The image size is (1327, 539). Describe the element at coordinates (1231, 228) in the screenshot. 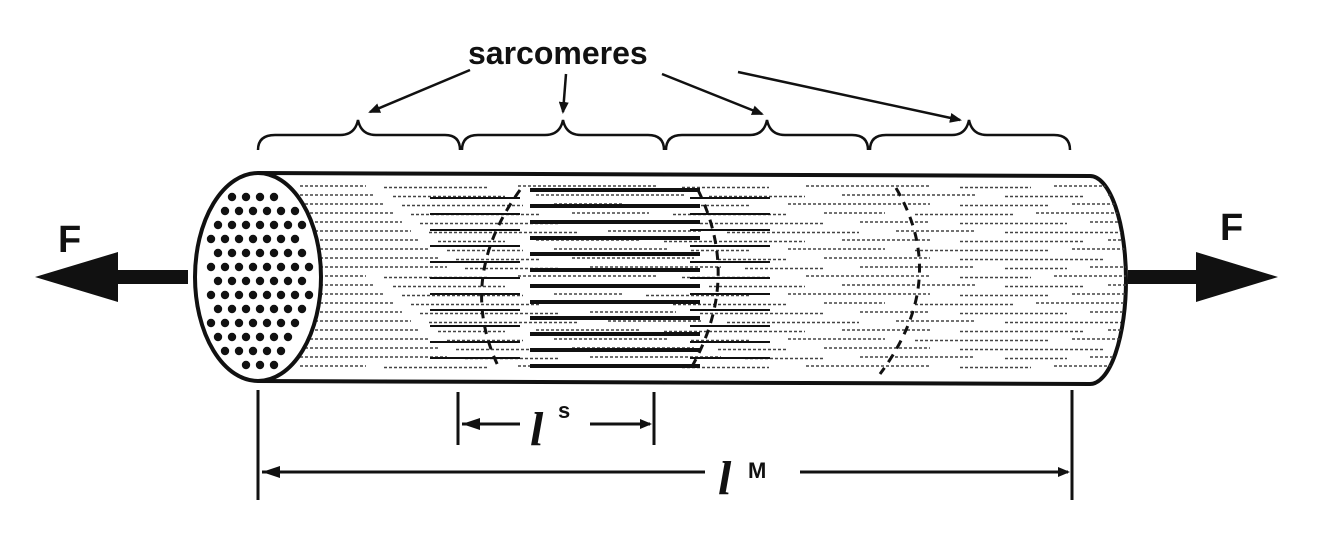

I see `force-label-right: F` at that location.